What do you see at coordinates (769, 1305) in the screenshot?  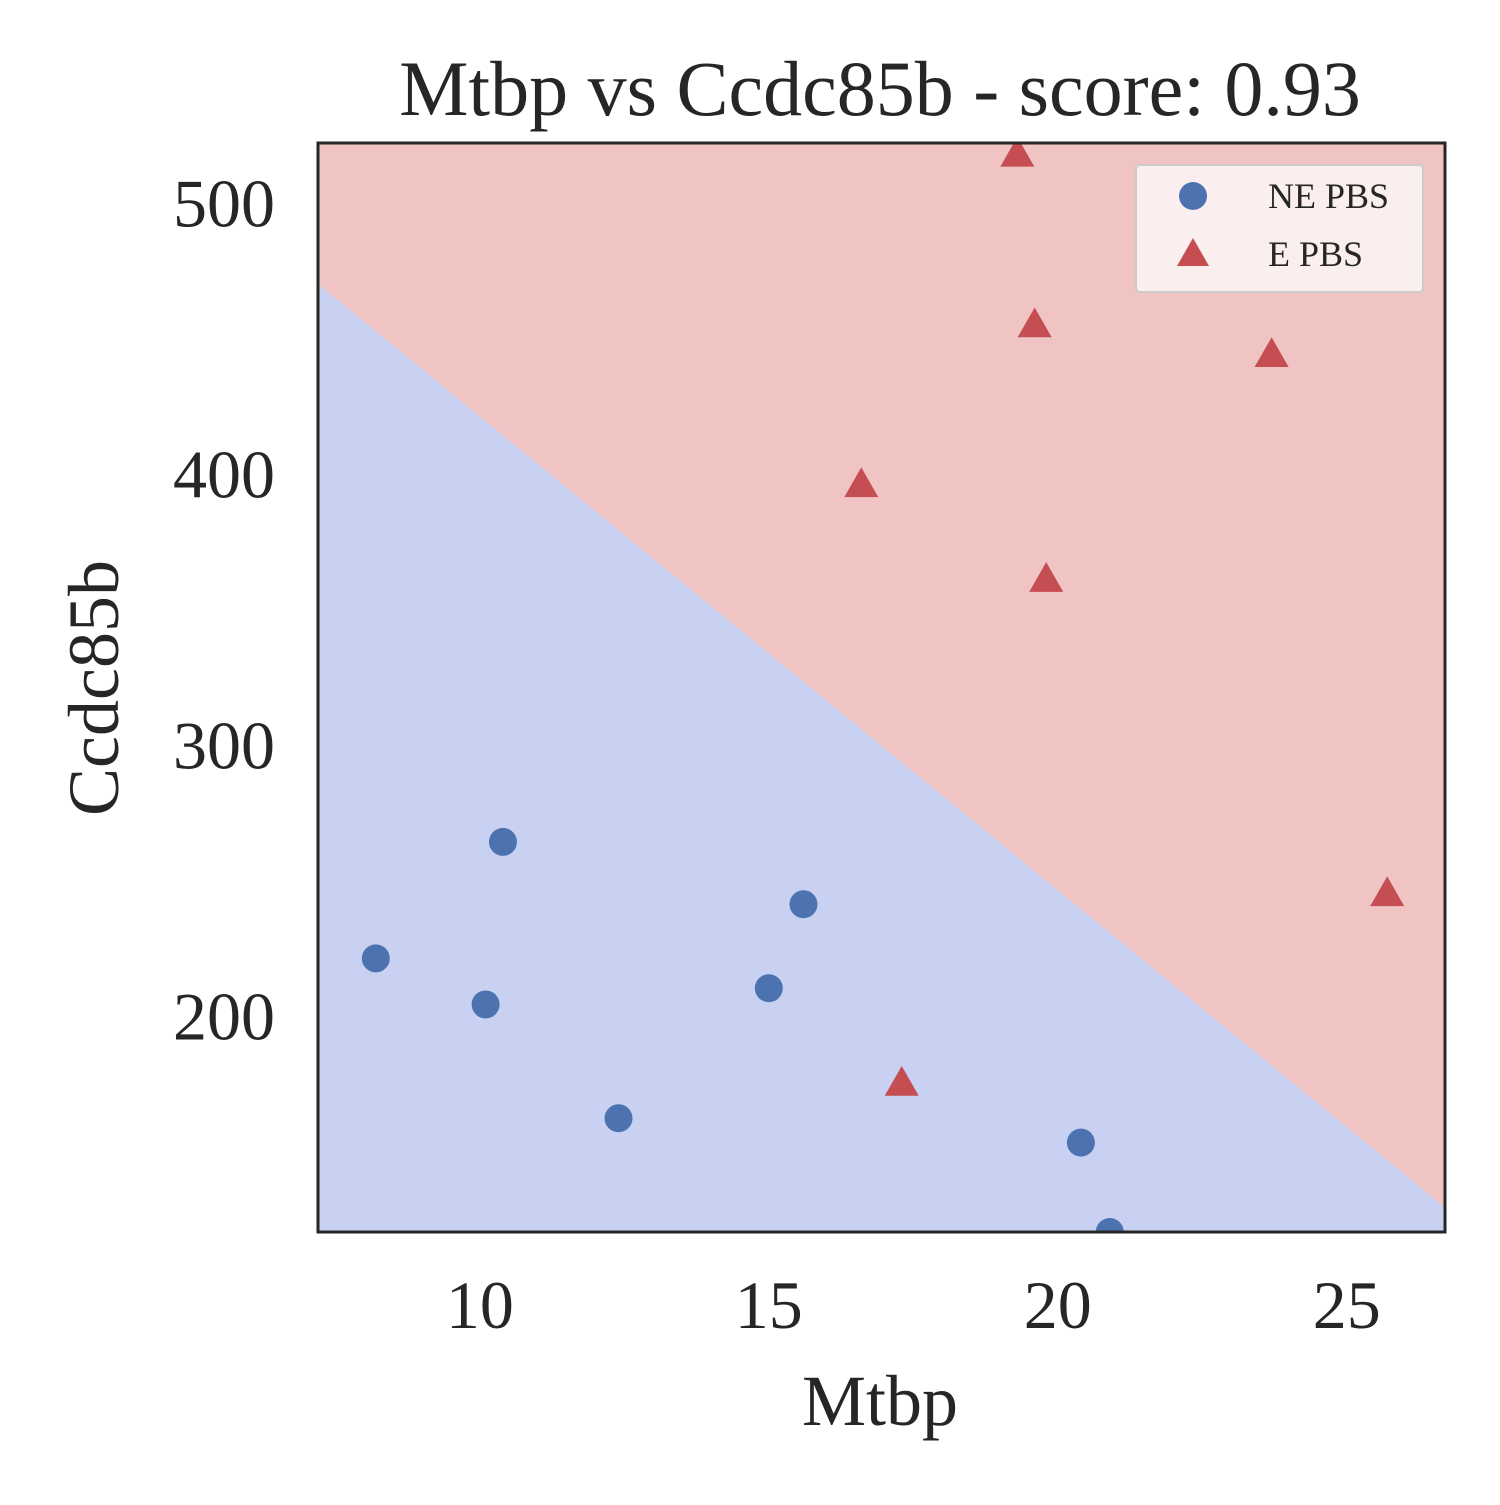 I see `x-tick-label: 15` at bounding box center [769, 1305].